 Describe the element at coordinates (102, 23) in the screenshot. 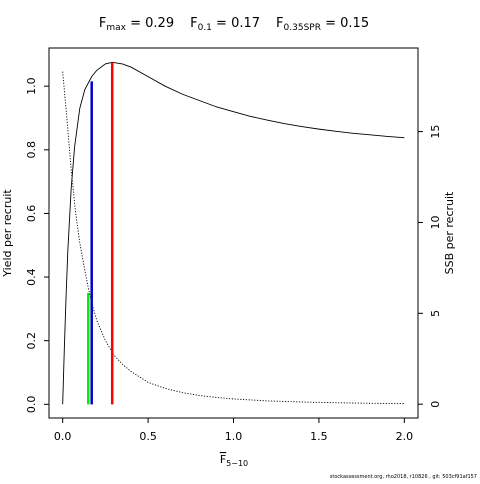

I see `title-fmax-symbol: F` at that location.